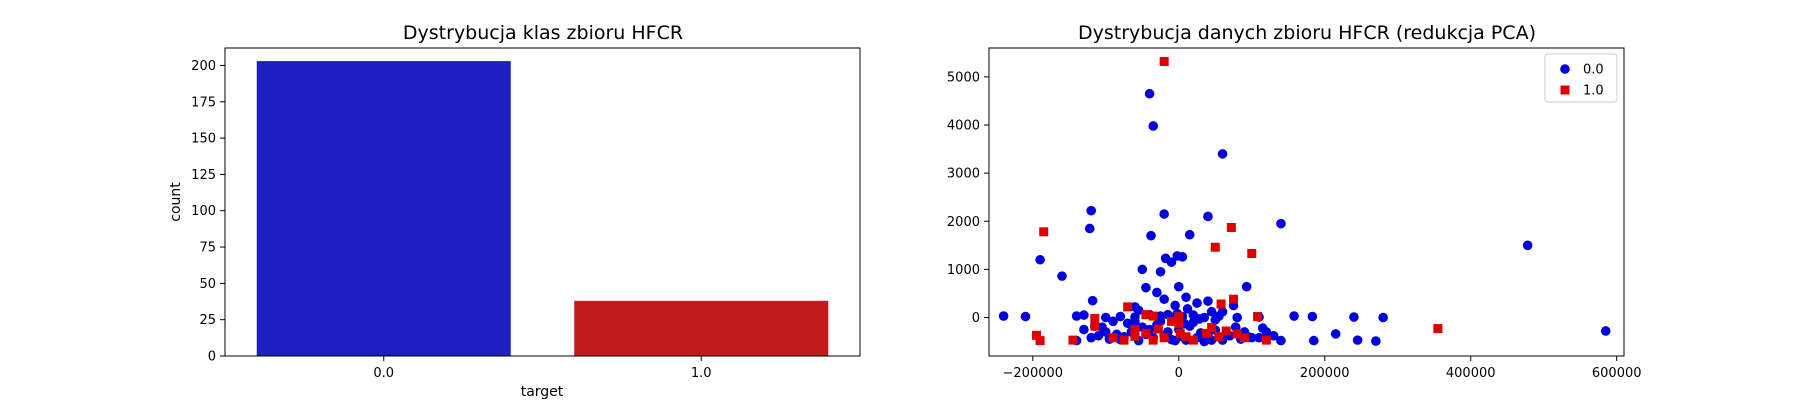 The image size is (1800, 400). I want to click on legend-label-0.0: 0.0, so click(1593, 70).